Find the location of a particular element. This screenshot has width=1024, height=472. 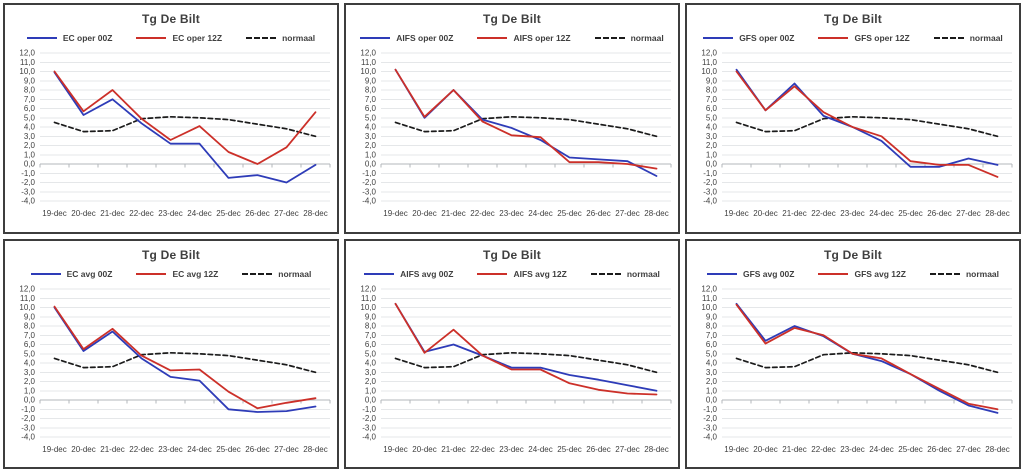

svg-text: 6,0 is located at coordinates (371, 108).